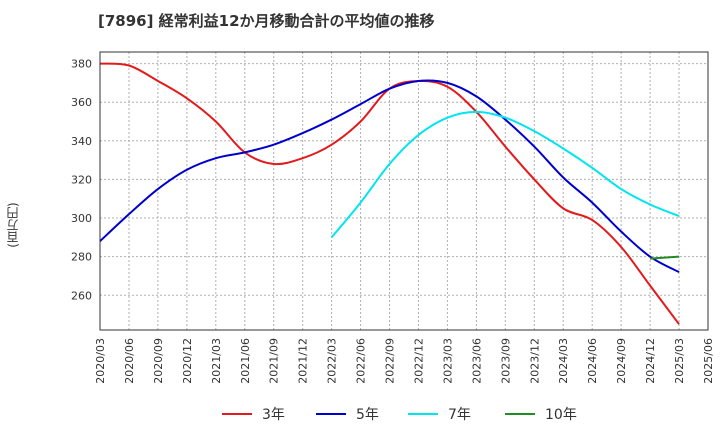 This screenshot has height=440, width=720. I want to click on x-tick-label: 2020/03, so click(100, 361).